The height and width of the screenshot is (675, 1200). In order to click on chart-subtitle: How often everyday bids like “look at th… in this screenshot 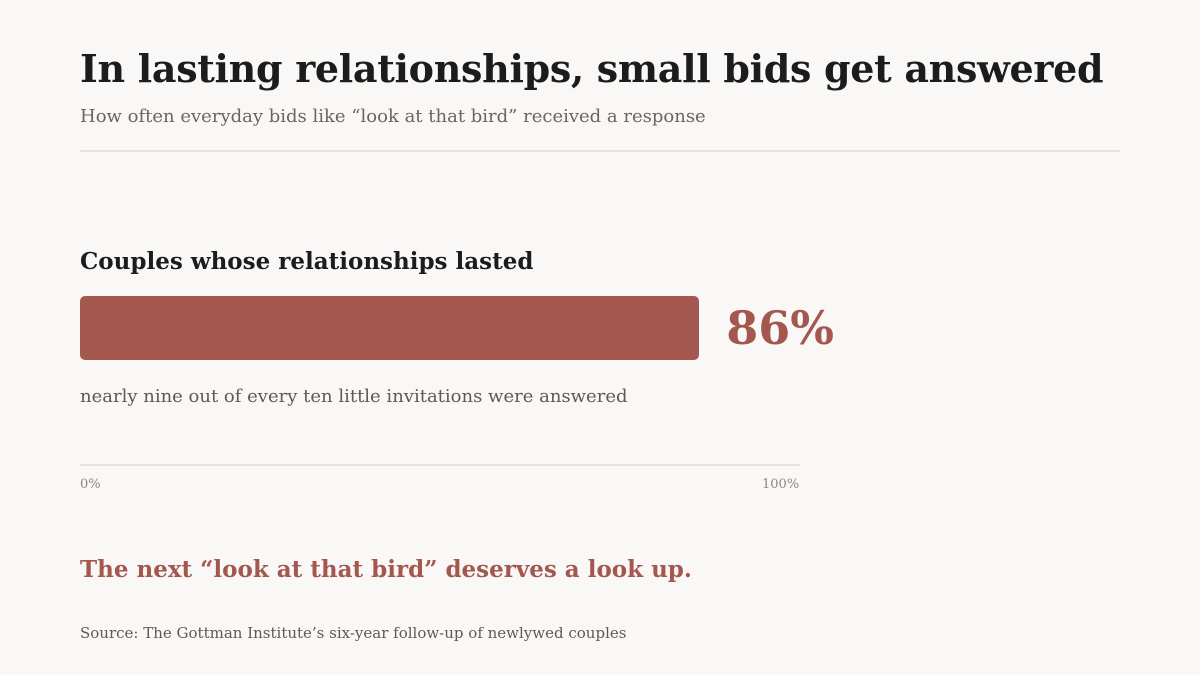, I will do `click(393, 116)`.